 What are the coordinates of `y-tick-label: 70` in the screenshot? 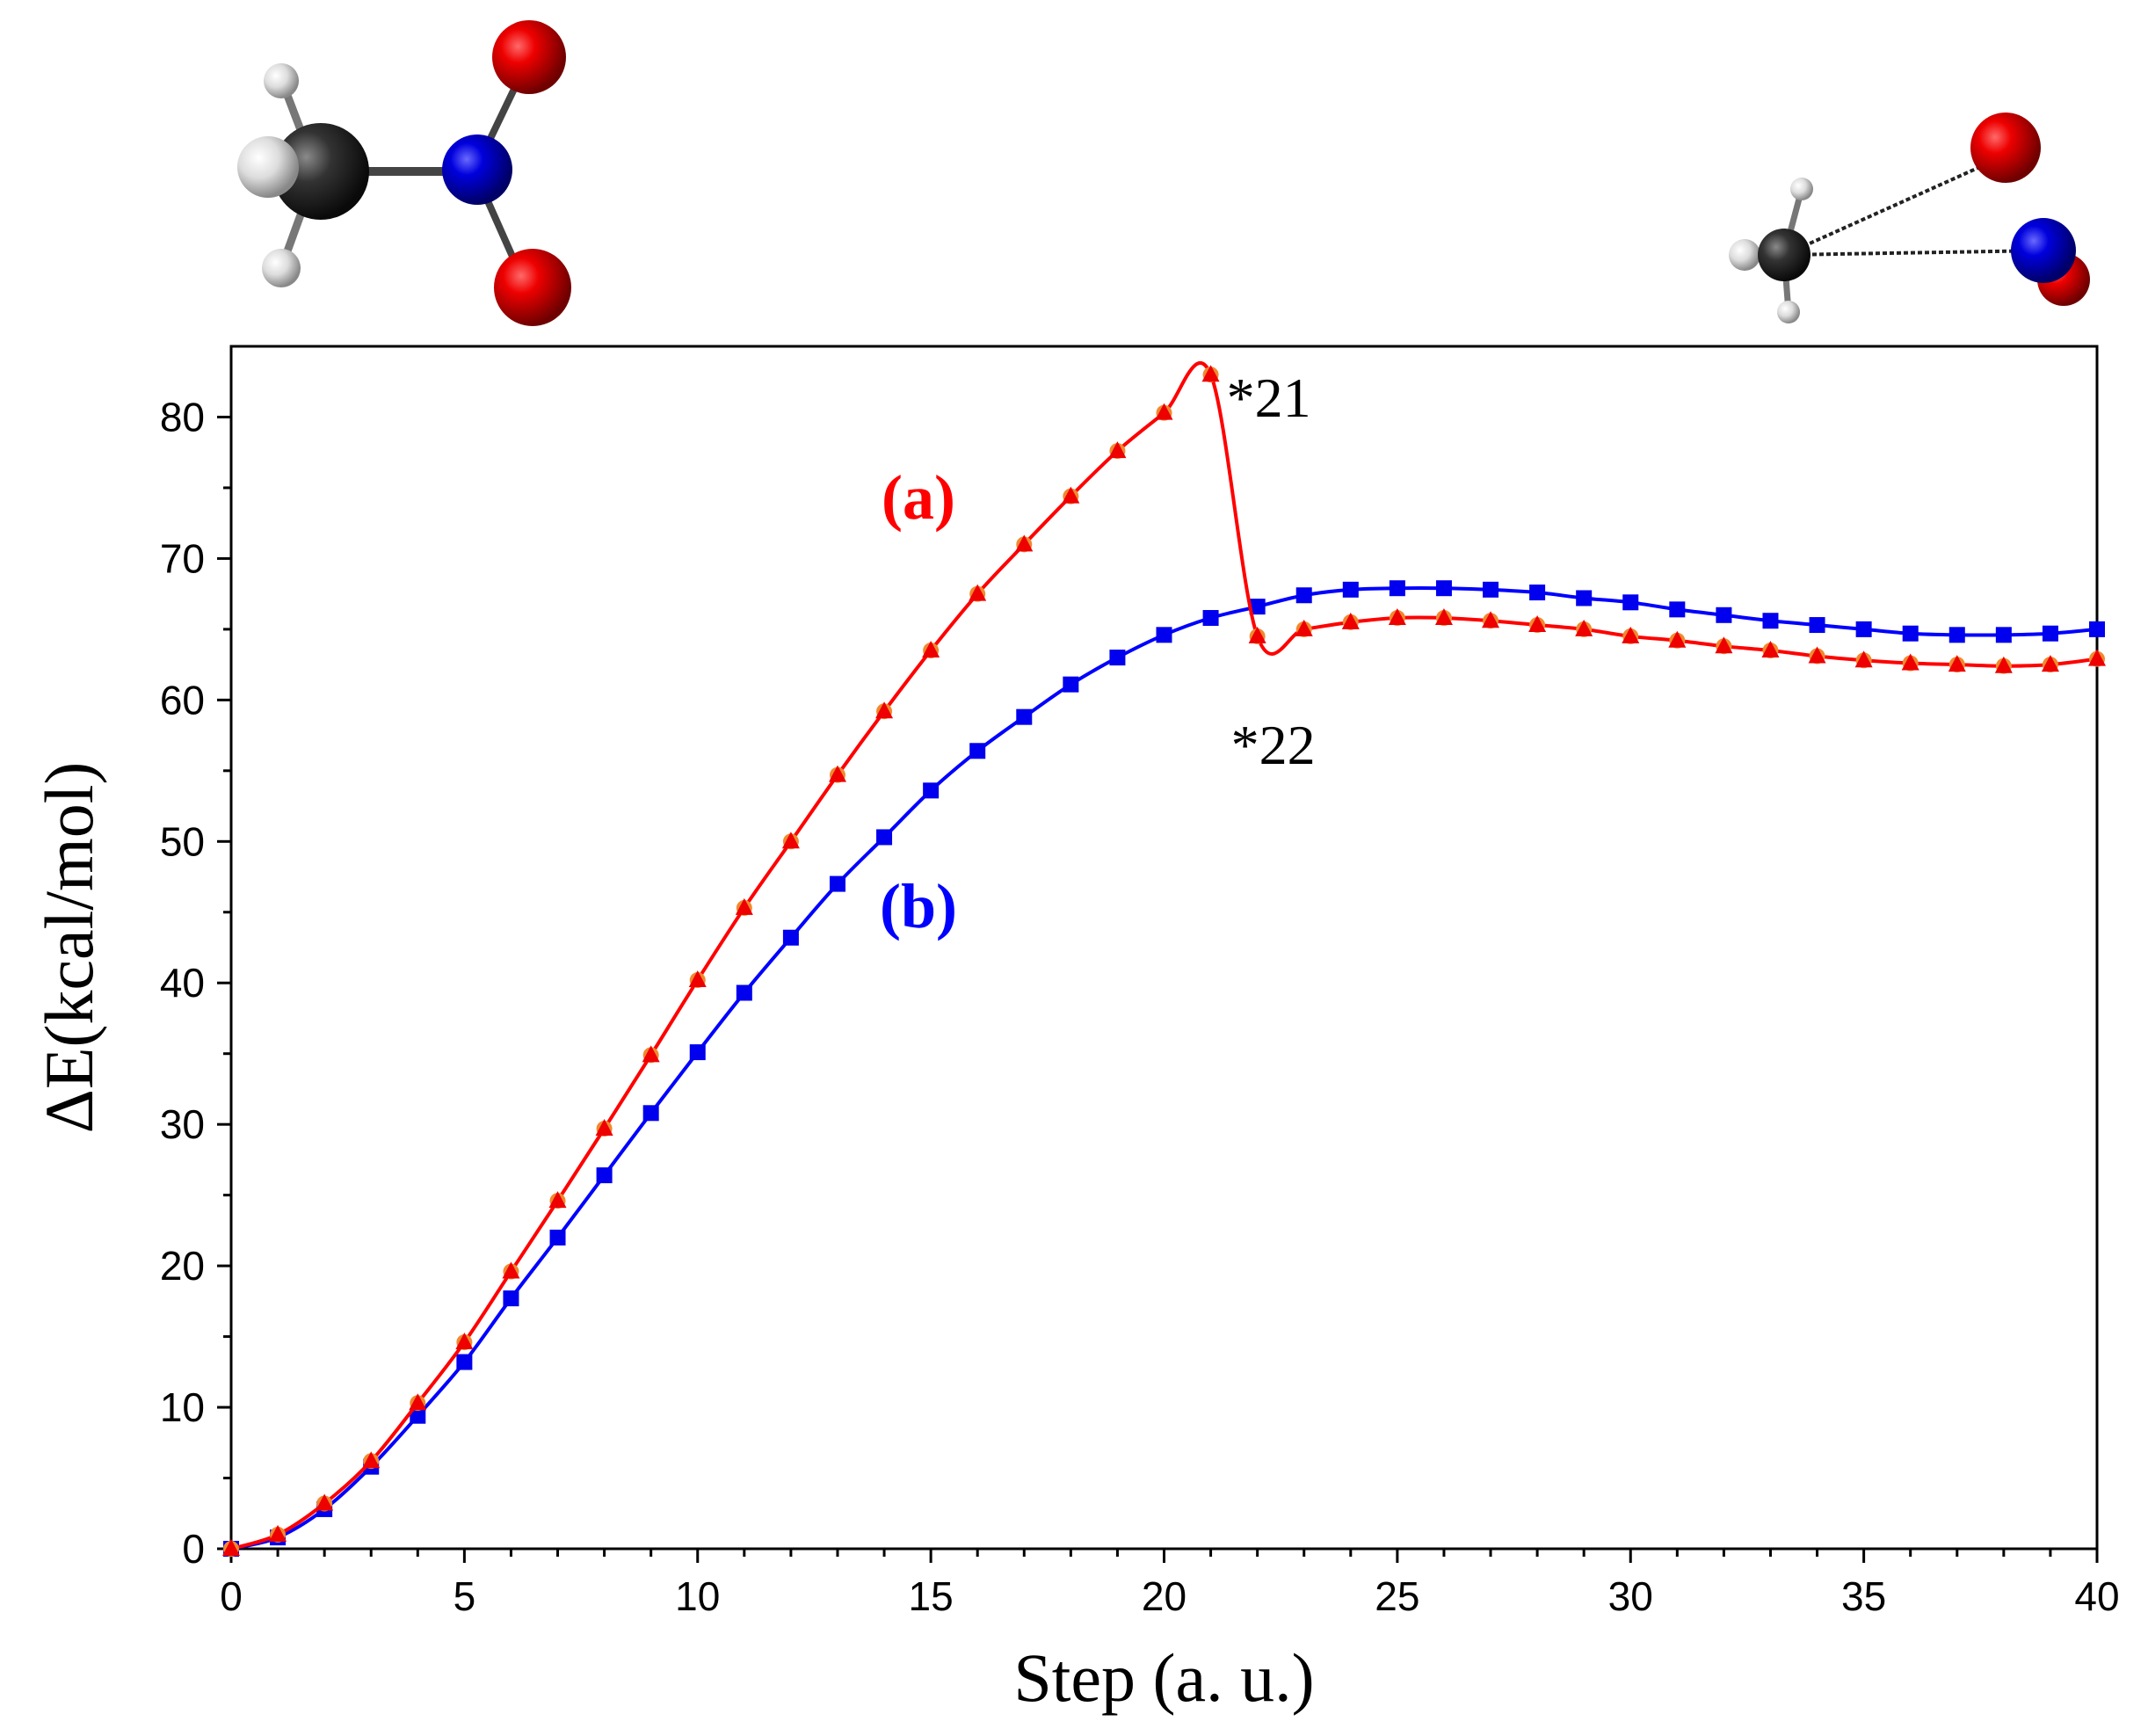 It's located at (182, 558).